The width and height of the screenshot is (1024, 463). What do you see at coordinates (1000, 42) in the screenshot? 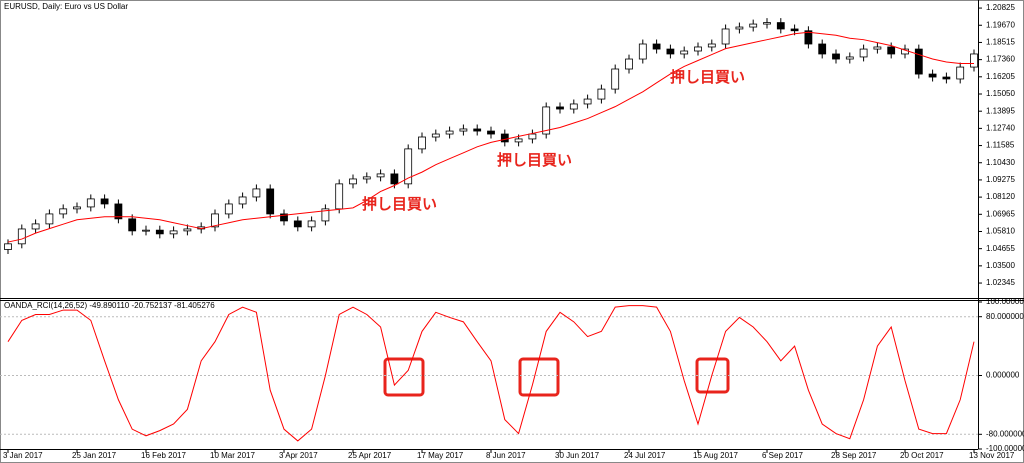
I see `y-tick-label: 1.18515` at bounding box center [1000, 42].